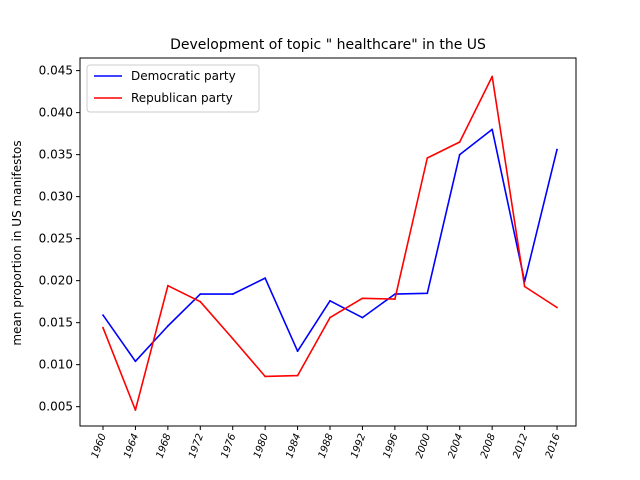 The image size is (640, 480). I want to click on y-tick-label: 0.040, so click(56, 113).